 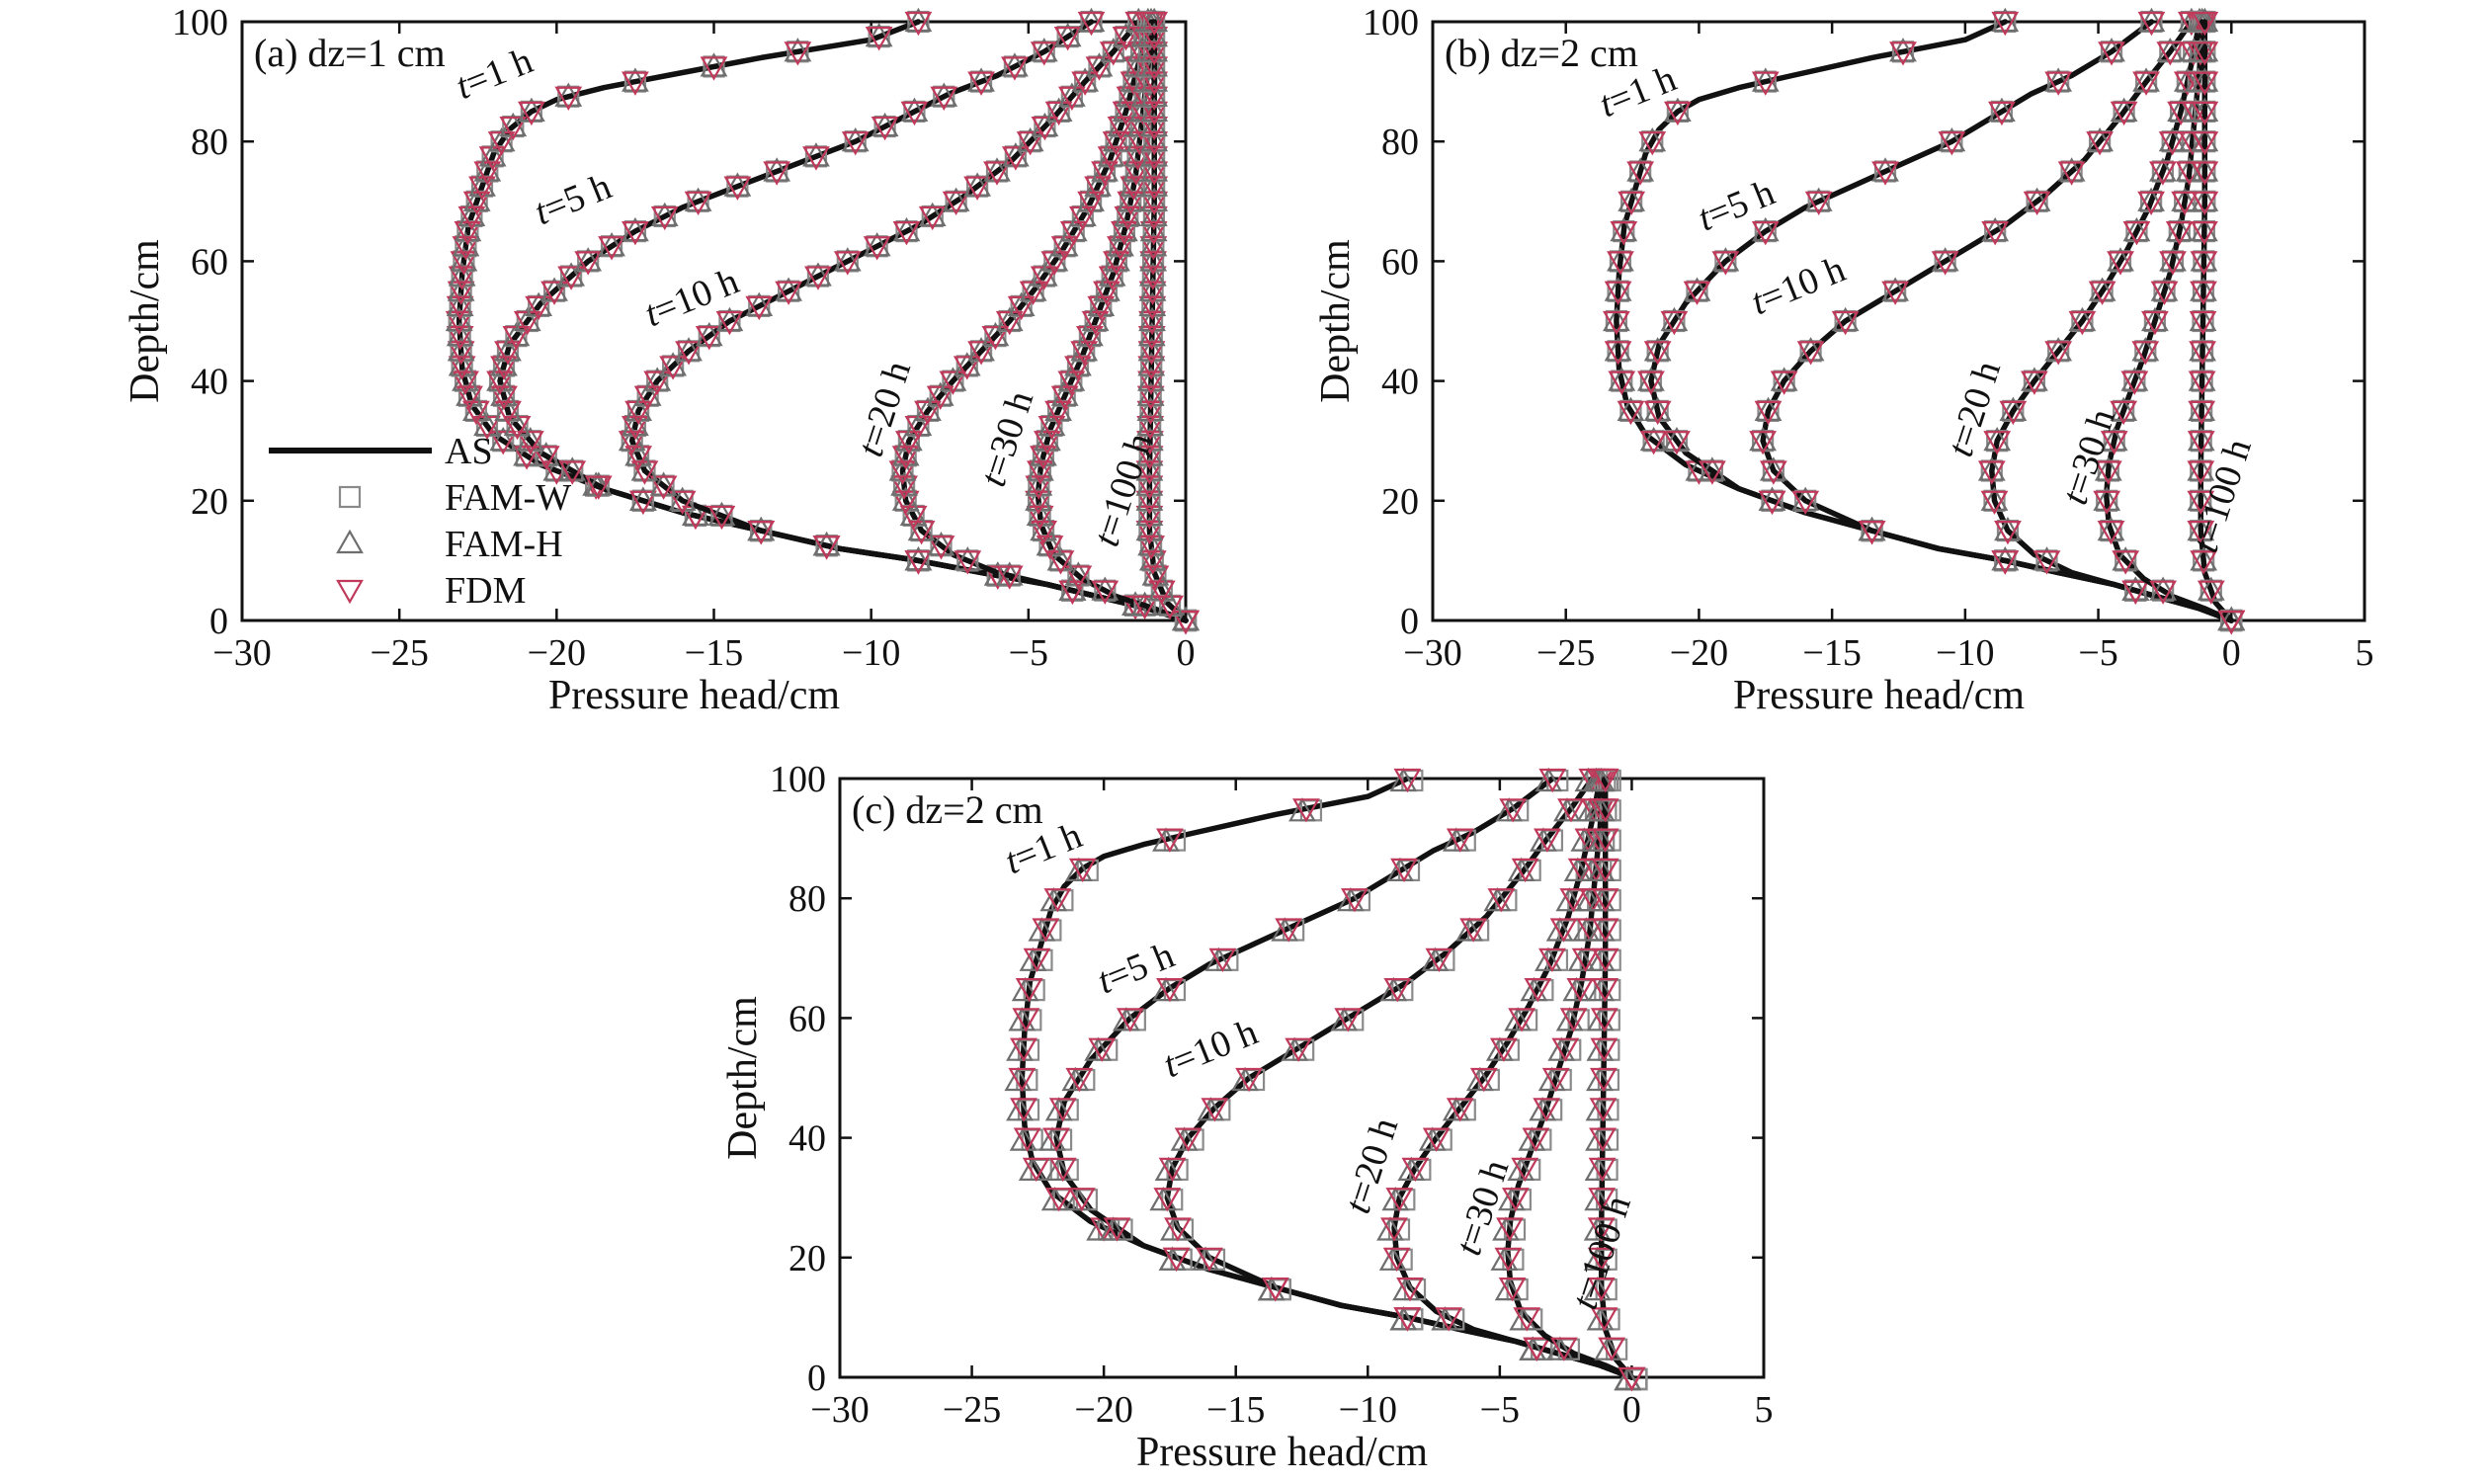 I want to click on x-tick-label: −15, so click(x=1235, y=1410).